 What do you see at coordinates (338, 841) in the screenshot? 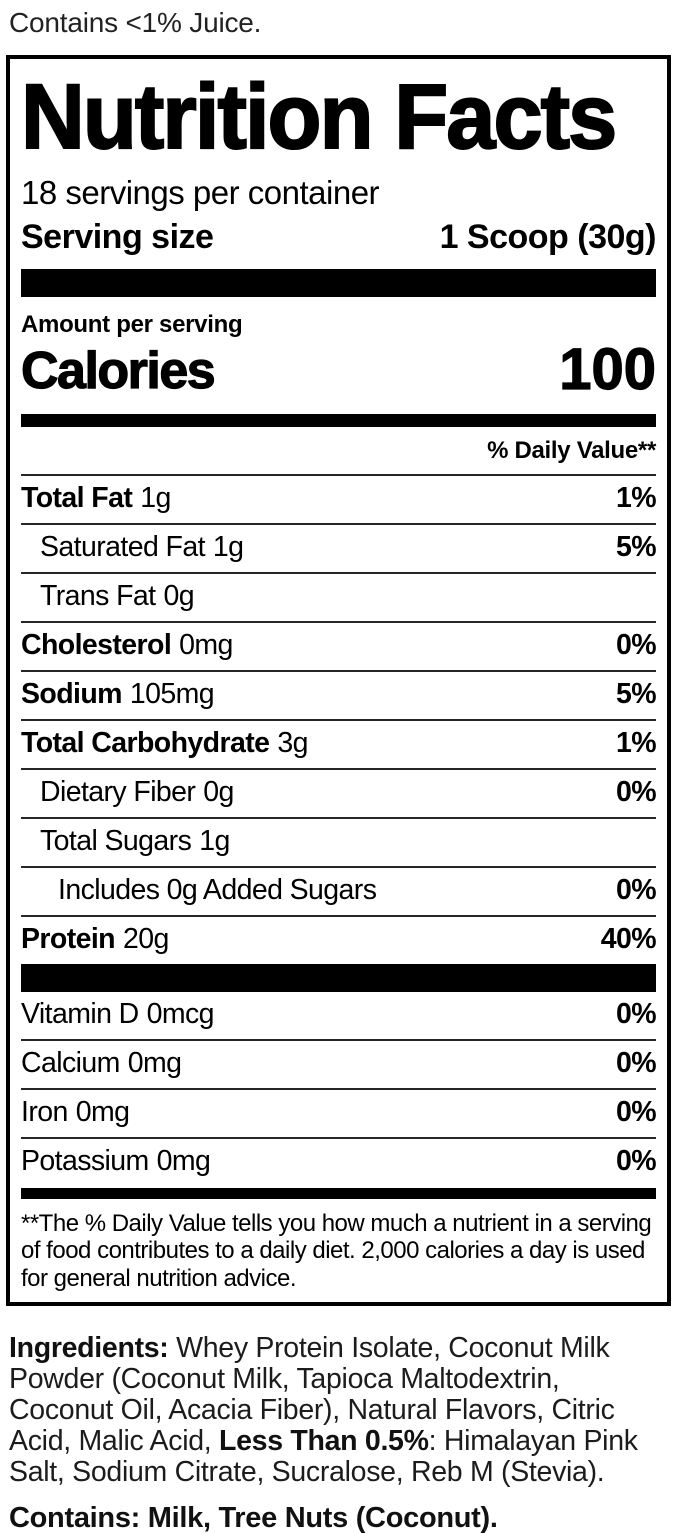
I see `nutrient-row-total-sugars: Total Sugars 1g` at bounding box center [338, 841].